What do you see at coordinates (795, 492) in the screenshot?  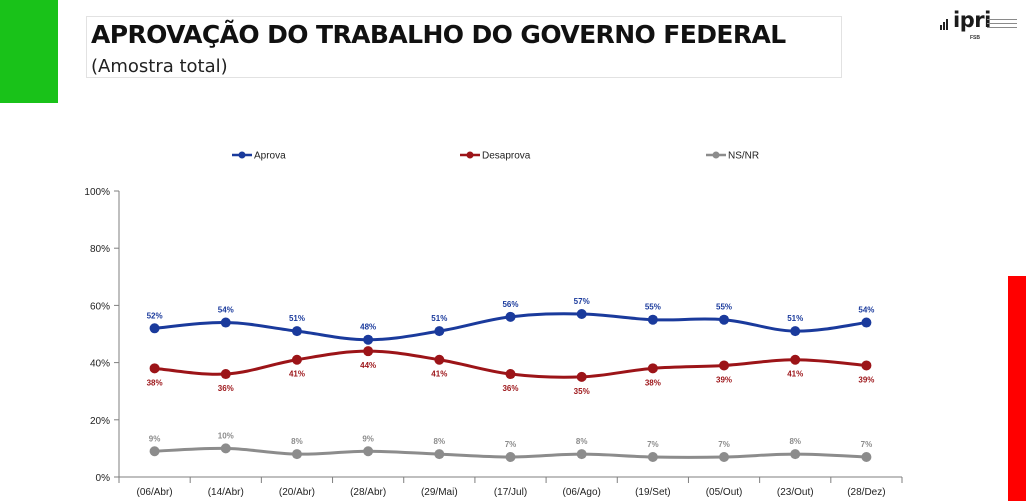 I see `x-tick-label: (23/Out)` at bounding box center [795, 492].